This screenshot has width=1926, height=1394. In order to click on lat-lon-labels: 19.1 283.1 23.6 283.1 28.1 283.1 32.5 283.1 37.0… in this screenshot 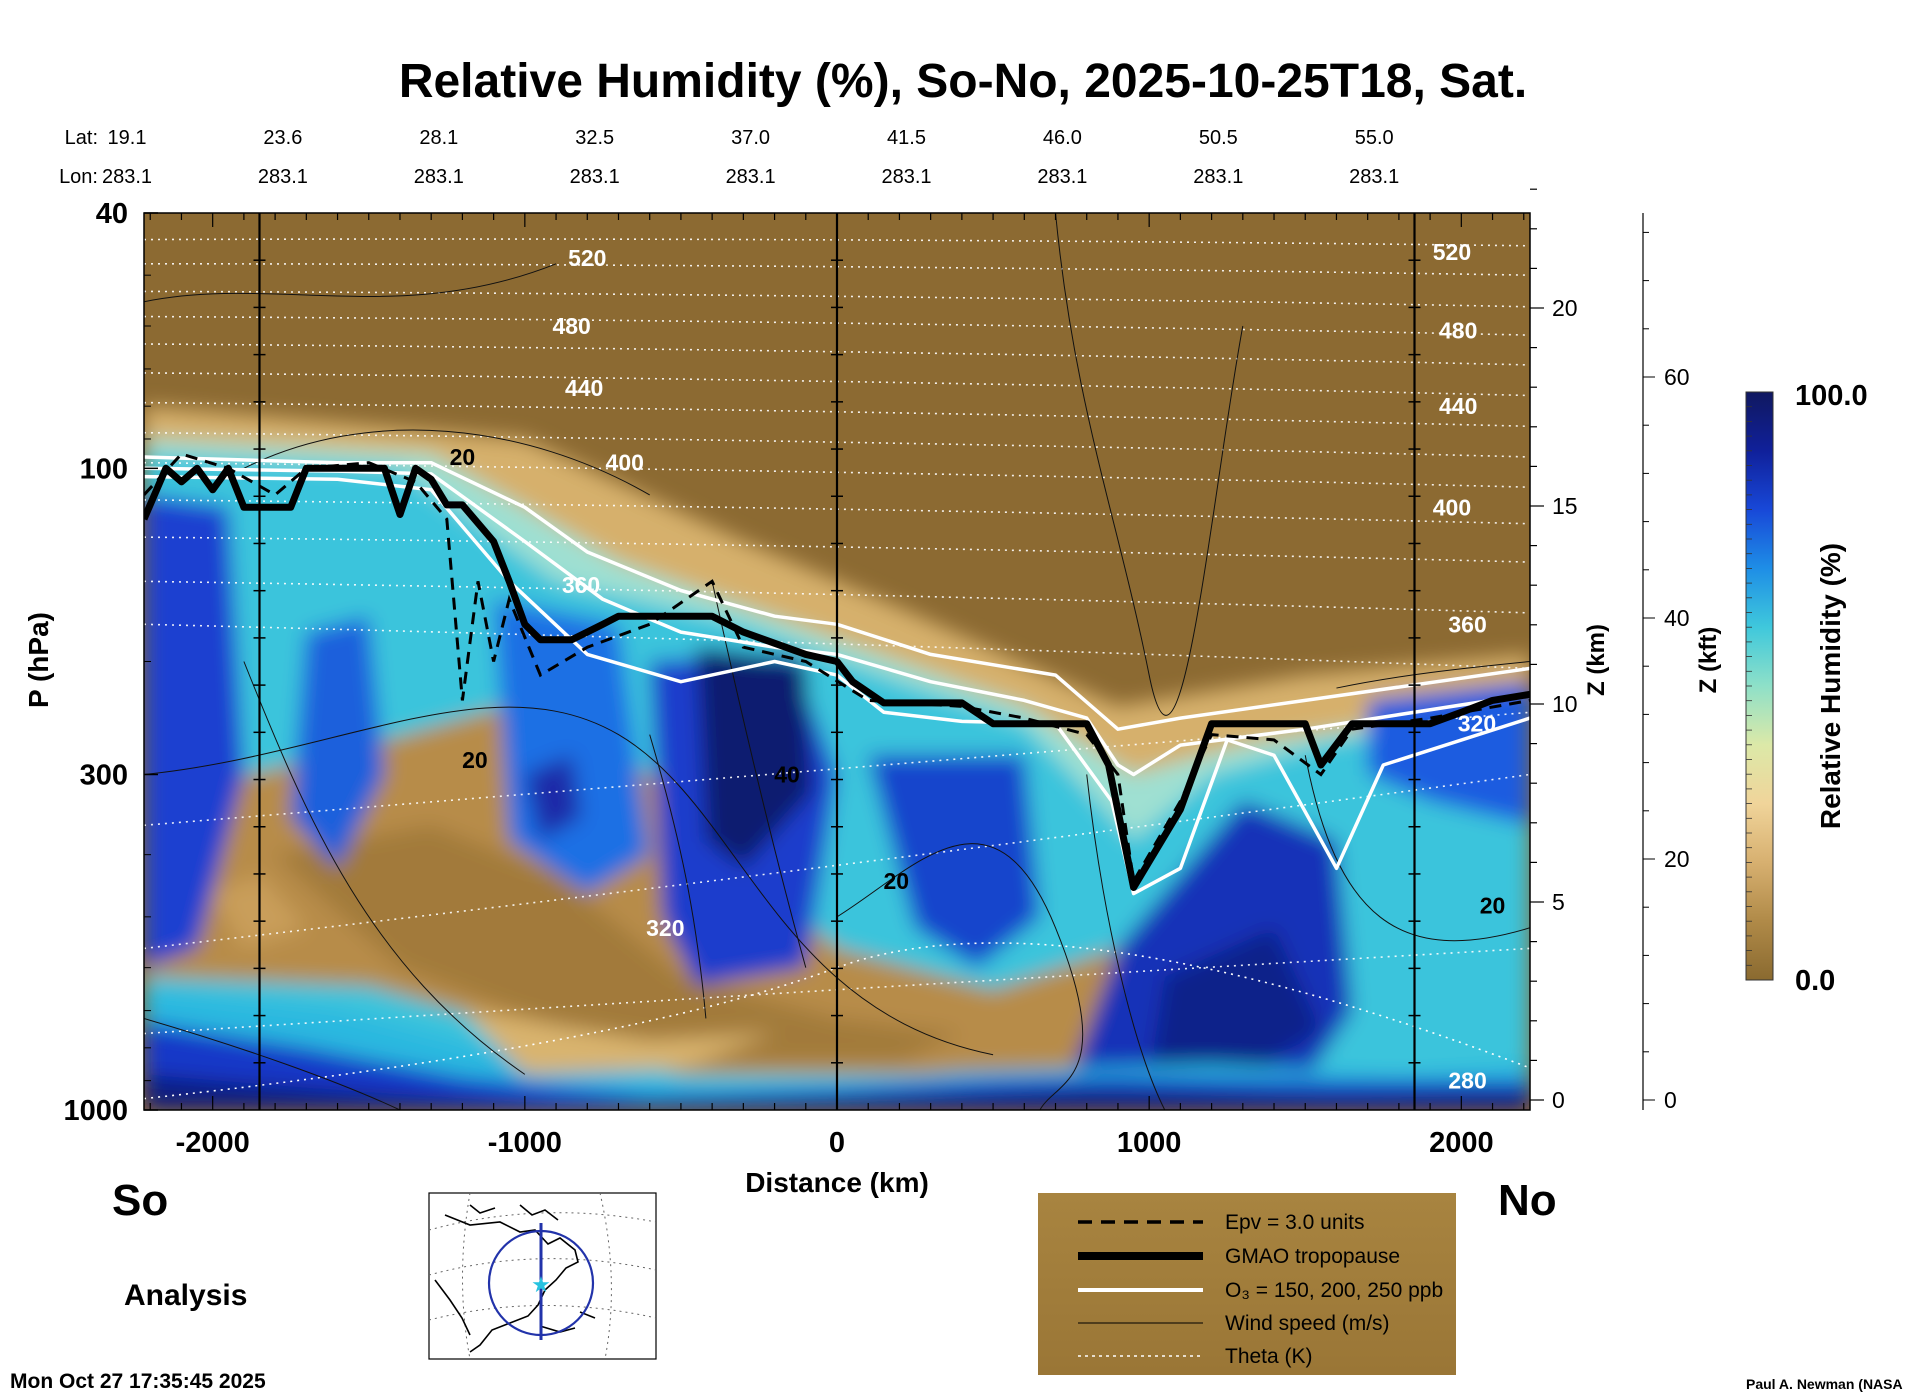, I will do `click(750, 157)`.